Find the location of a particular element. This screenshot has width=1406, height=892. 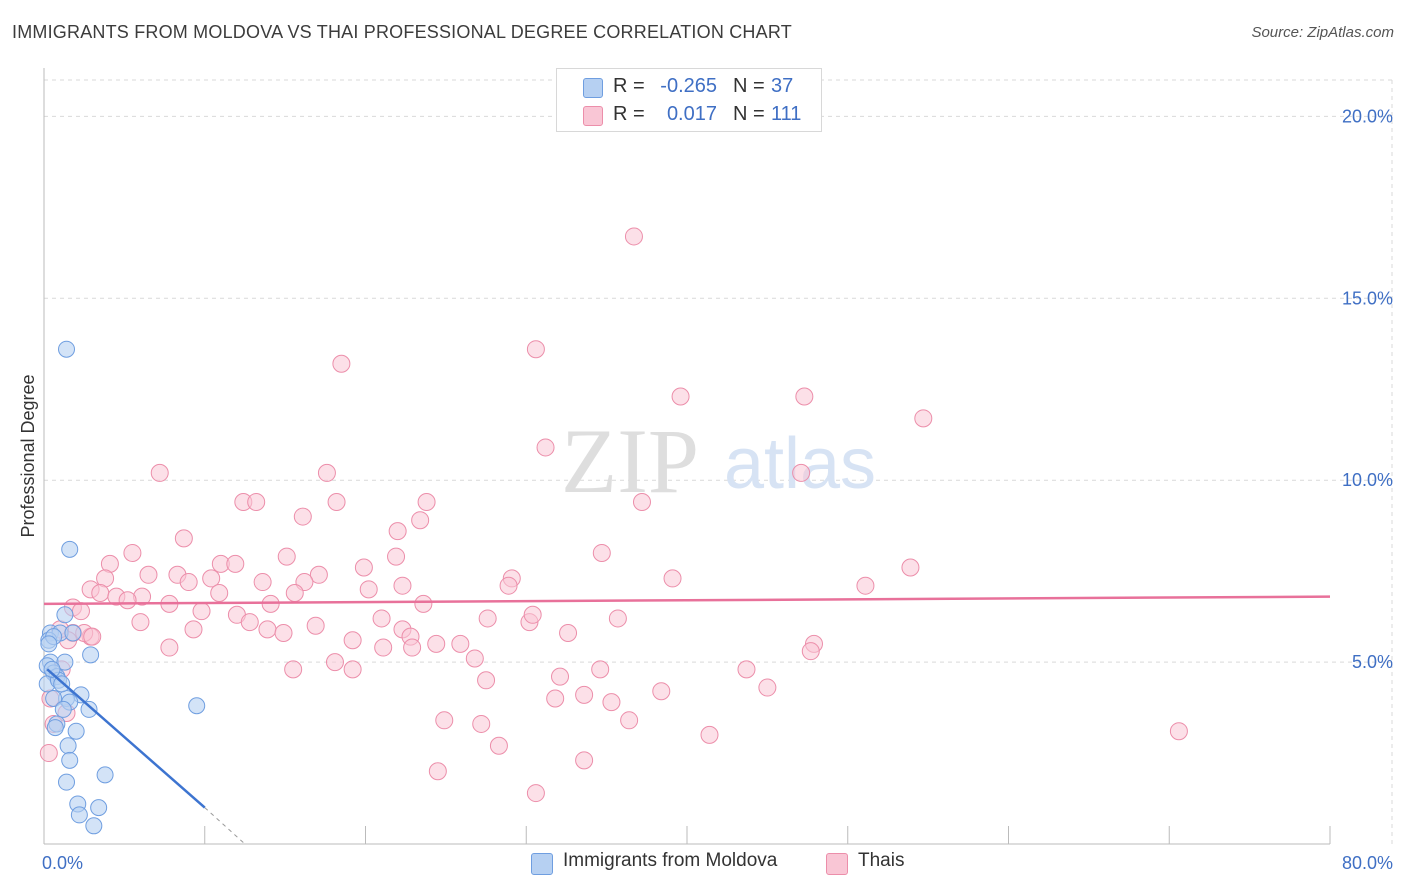

y-tick-label: 5.0% is located at coordinates (1372, 662).